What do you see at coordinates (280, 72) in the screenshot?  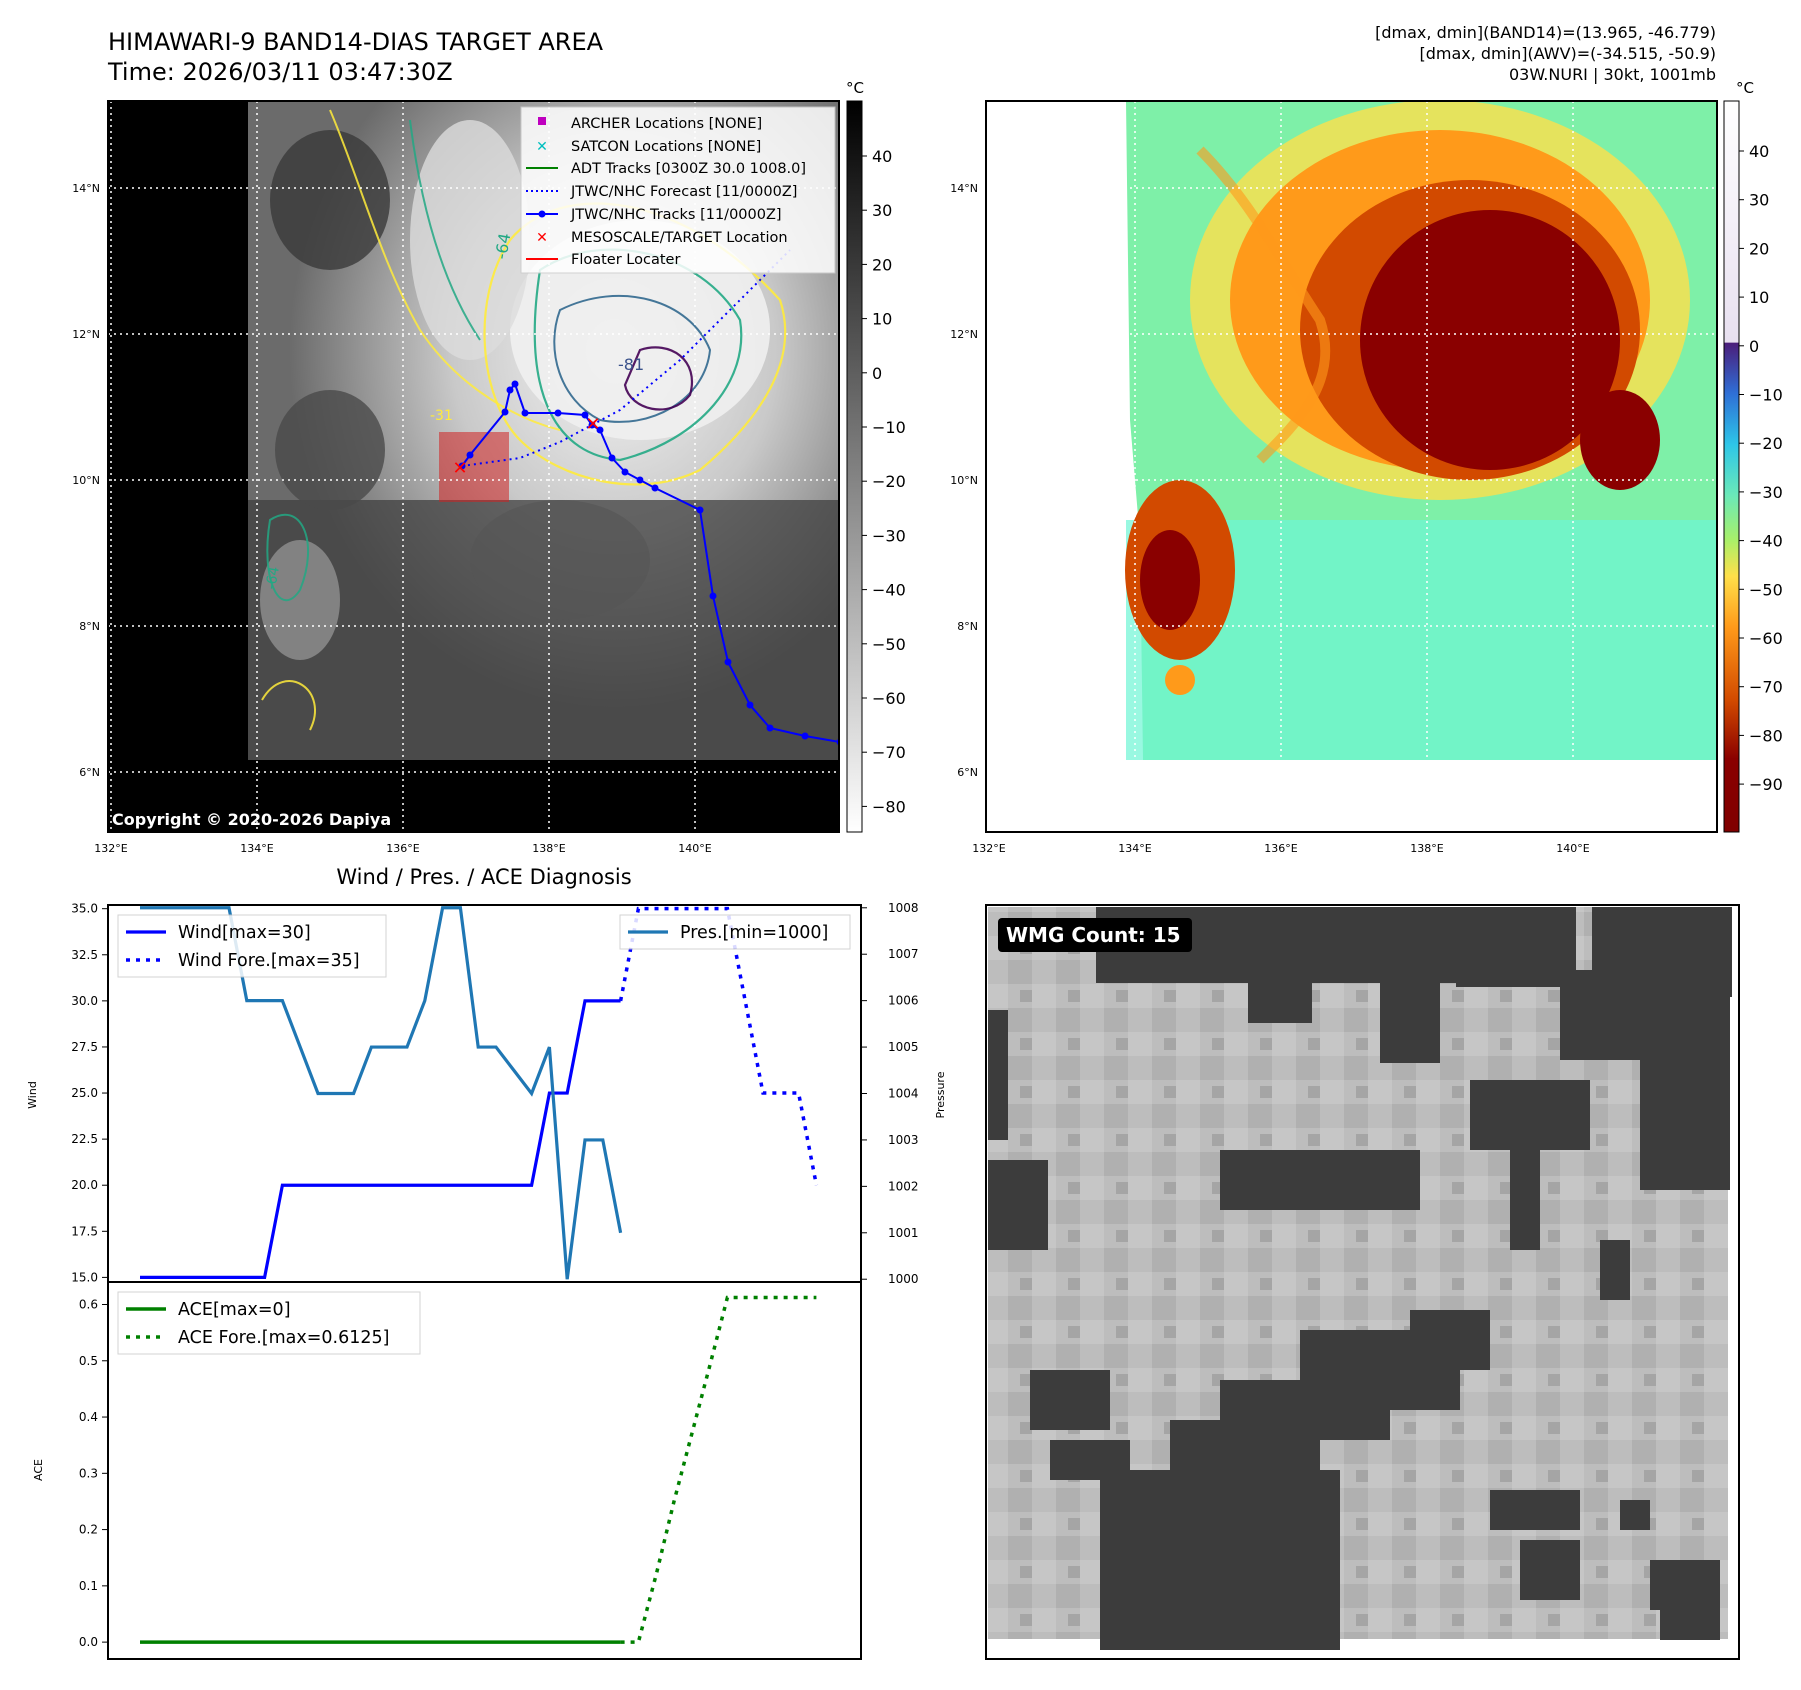 I see `title-line-2: Time: 2026/03/11 03:47:30Z` at bounding box center [280, 72].